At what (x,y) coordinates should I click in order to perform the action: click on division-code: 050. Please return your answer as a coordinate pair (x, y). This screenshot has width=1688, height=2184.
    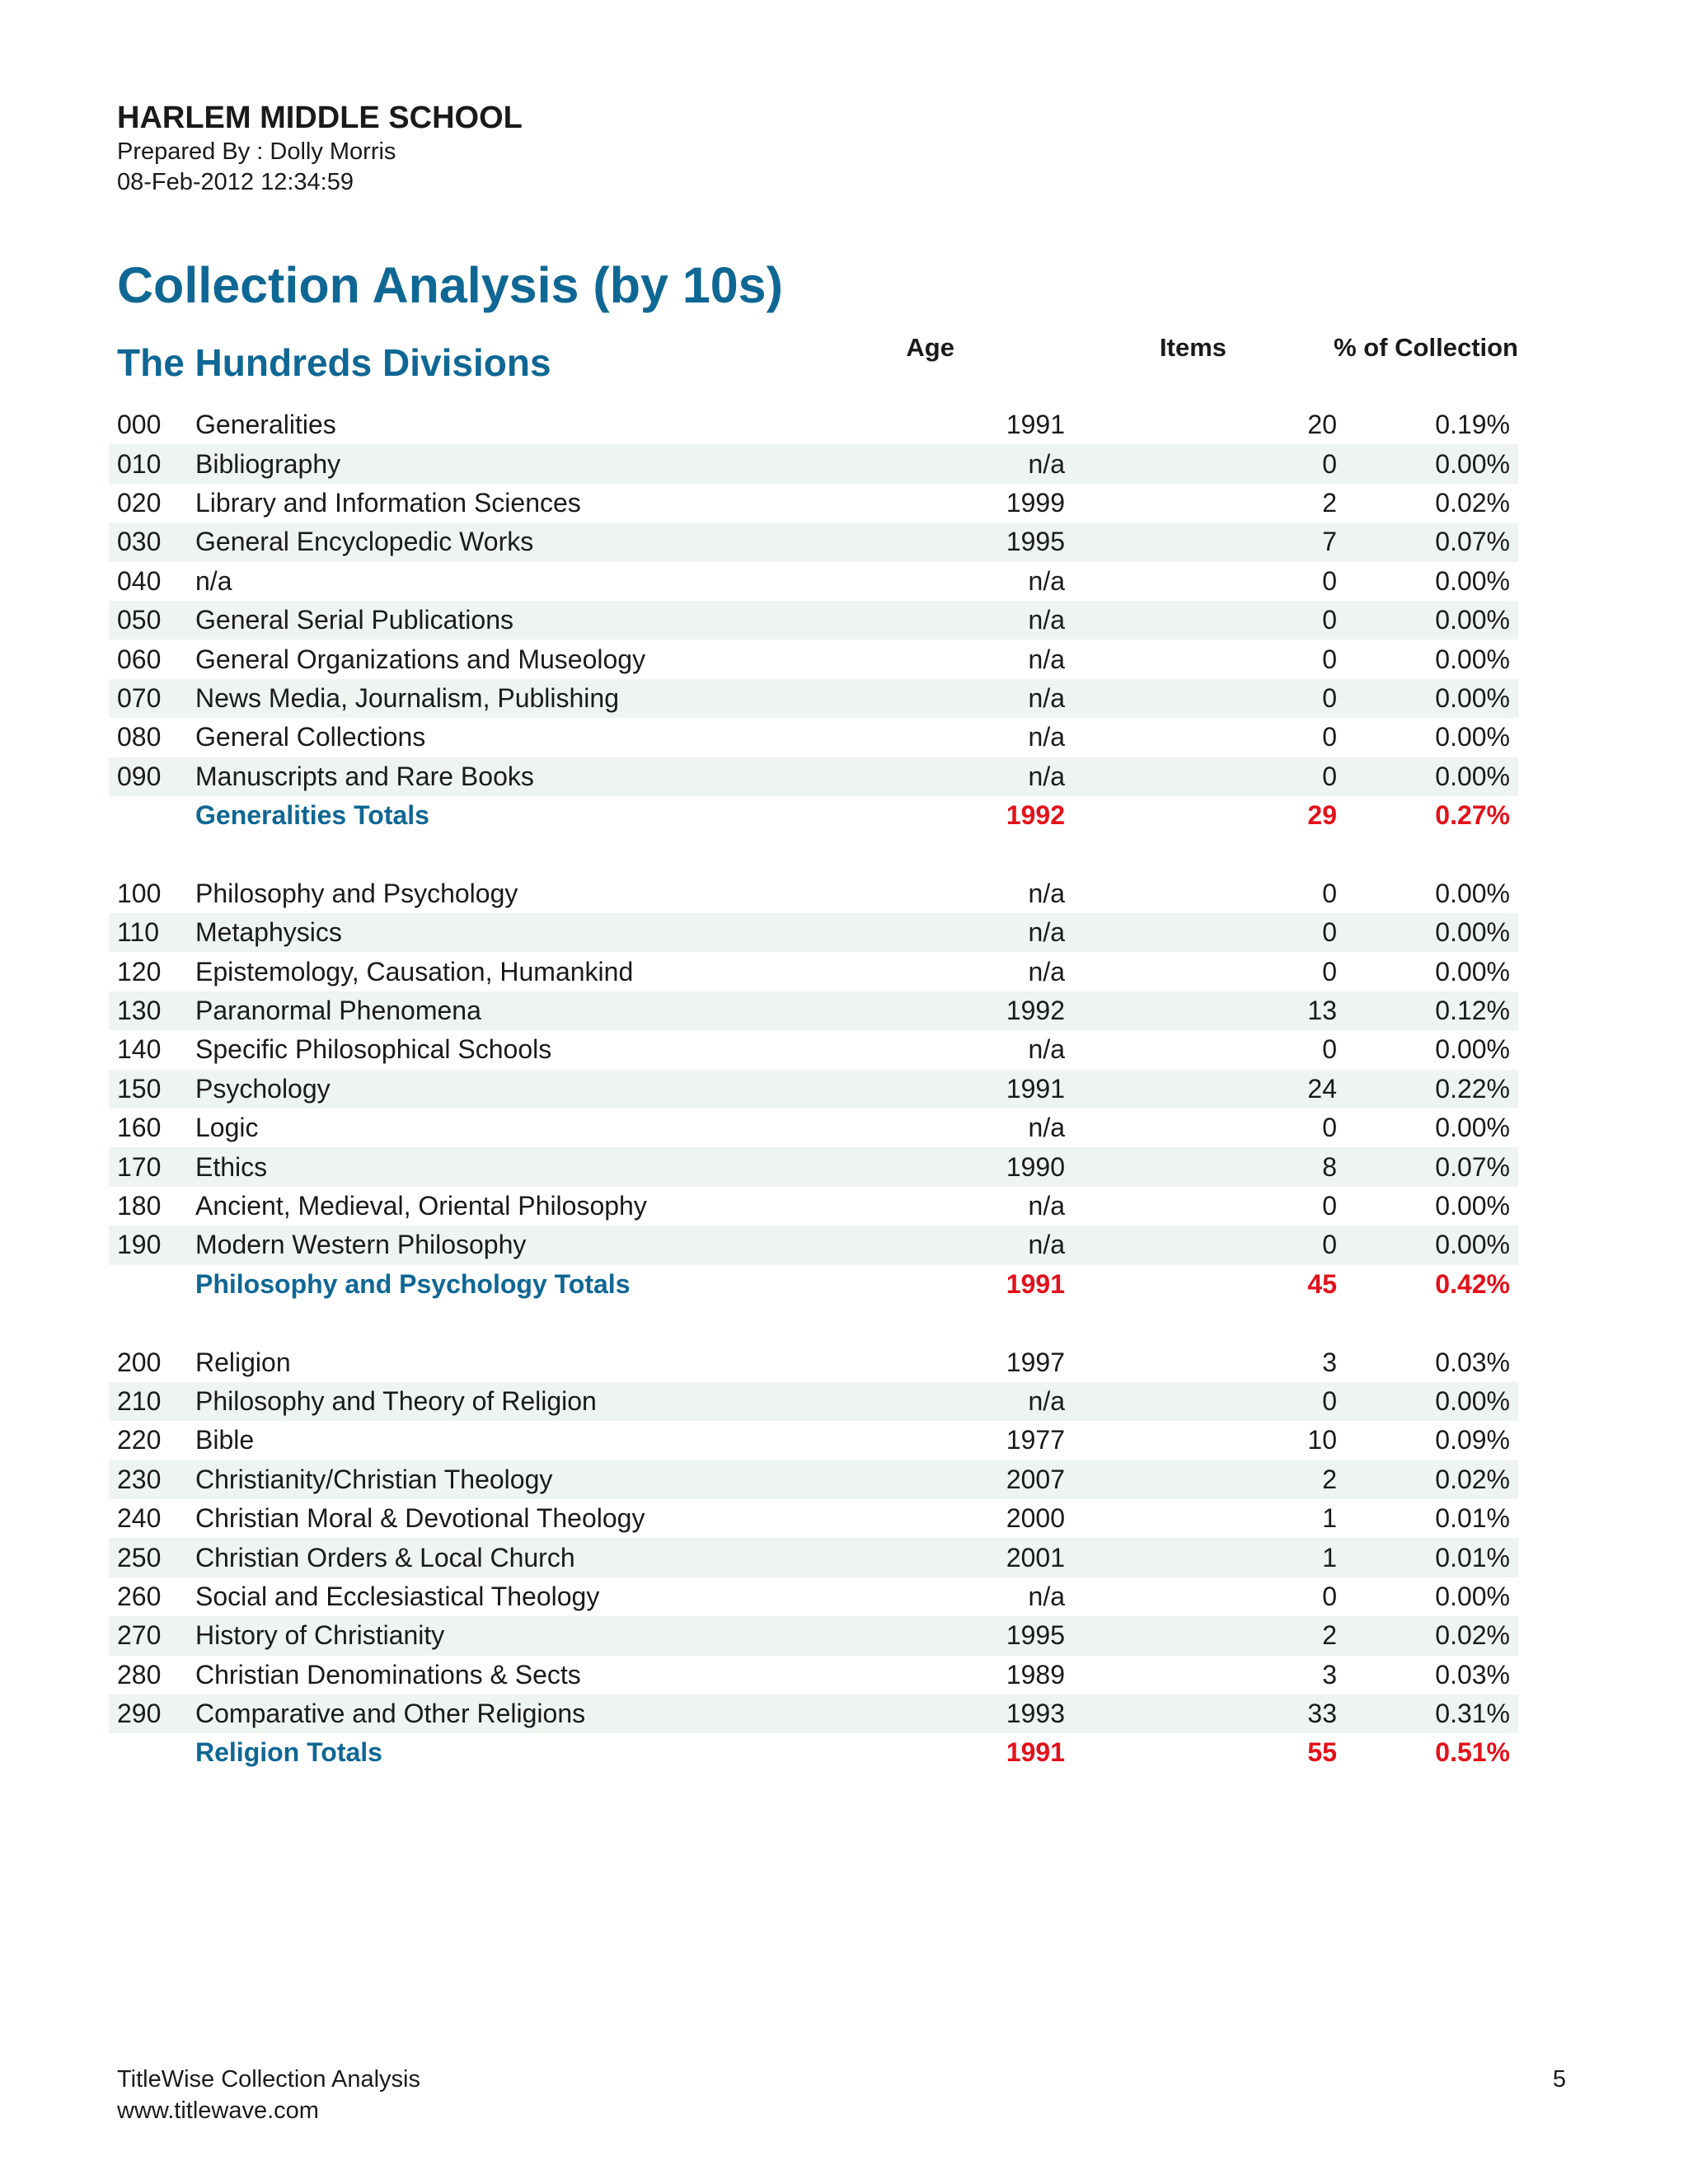
    Looking at the image, I should click on (139, 620).